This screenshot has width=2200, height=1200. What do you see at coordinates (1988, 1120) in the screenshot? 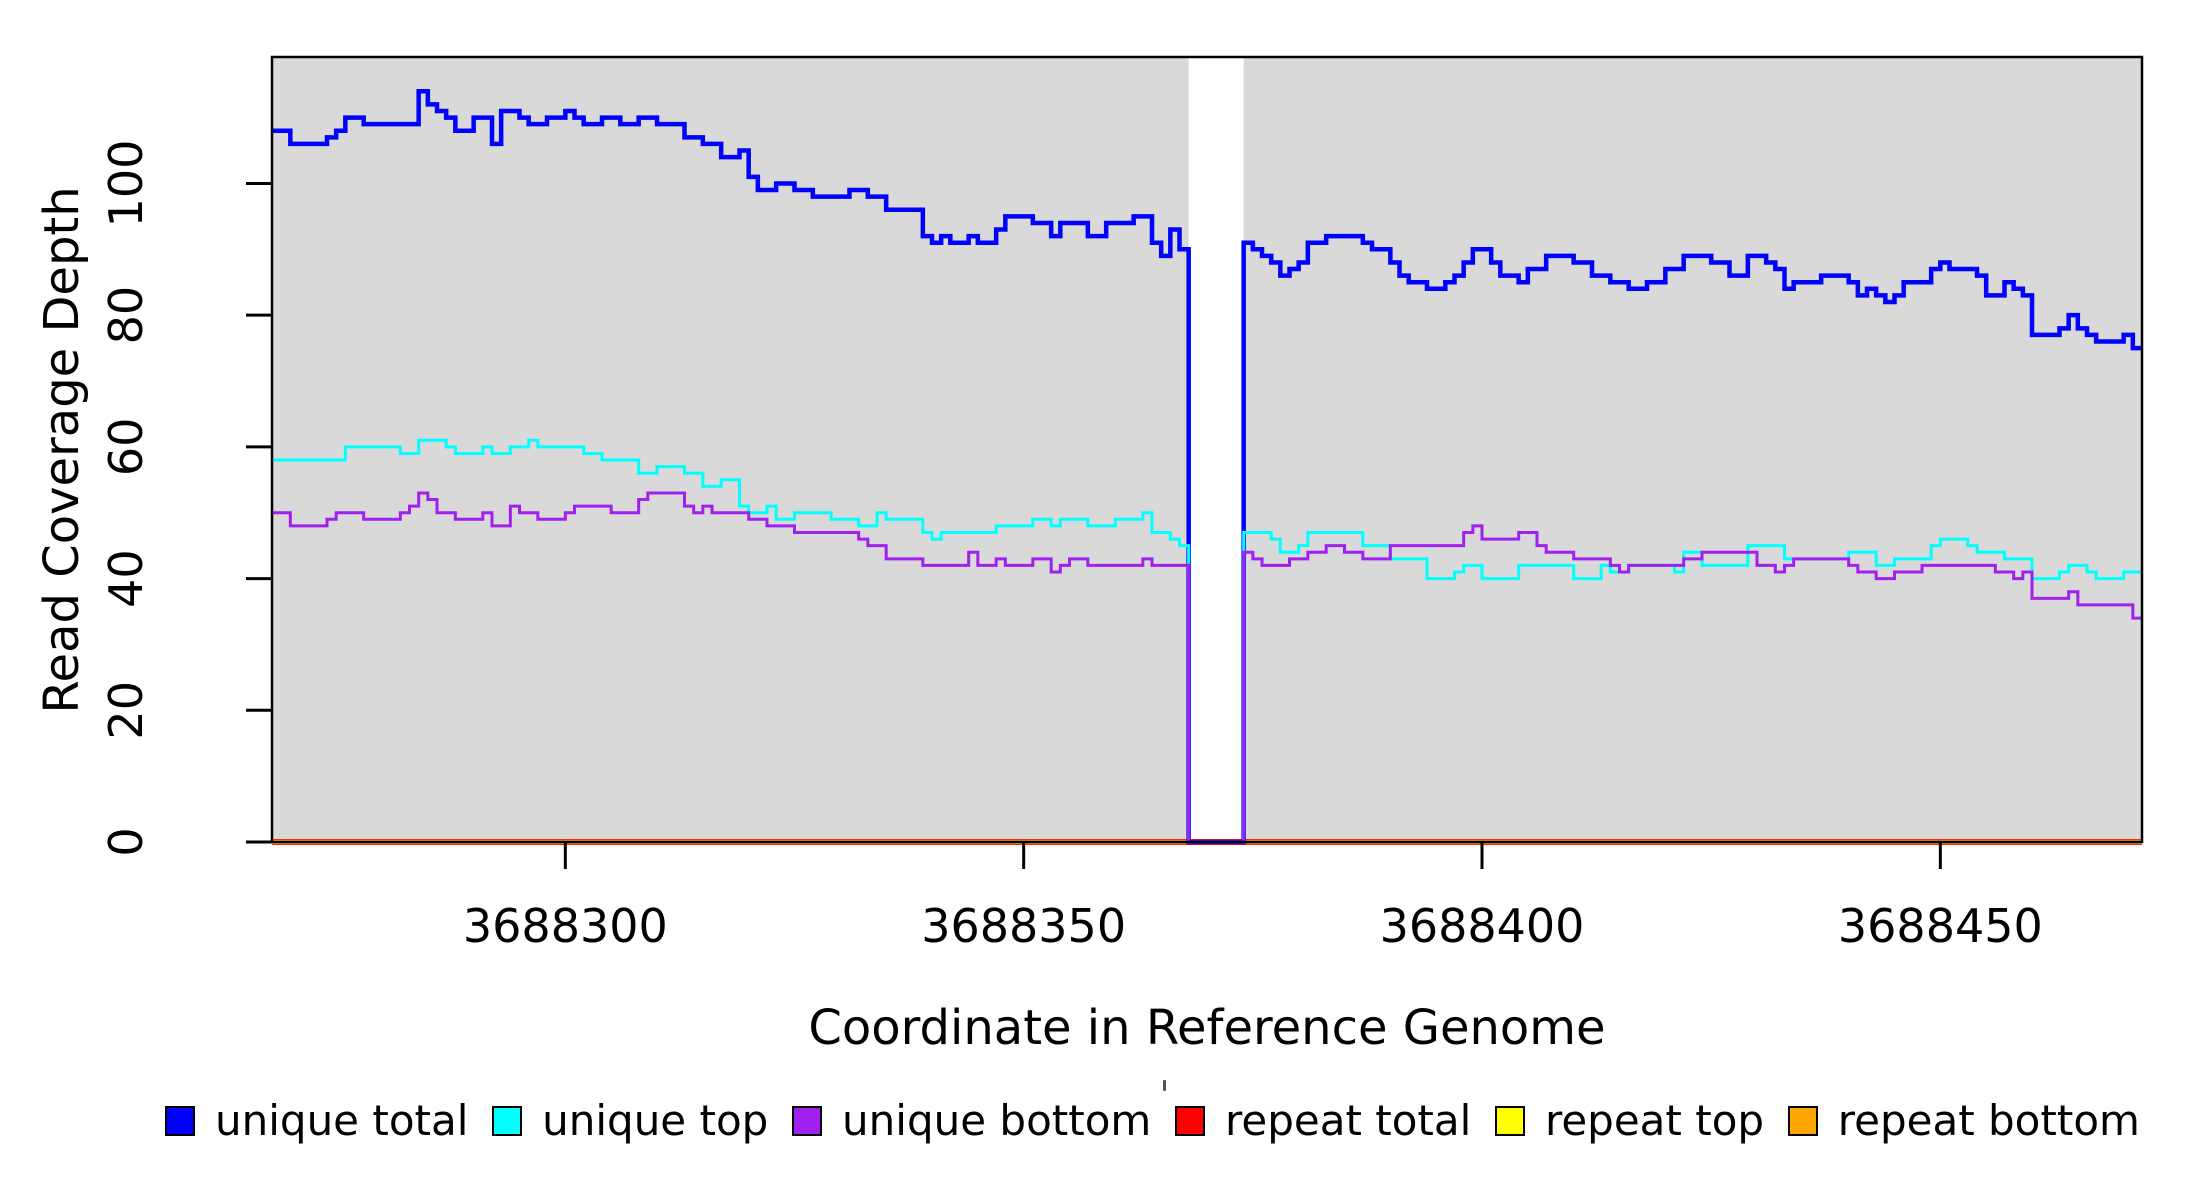
I see `legend-label-repeat-bottom: repeat bottom` at bounding box center [1988, 1120].